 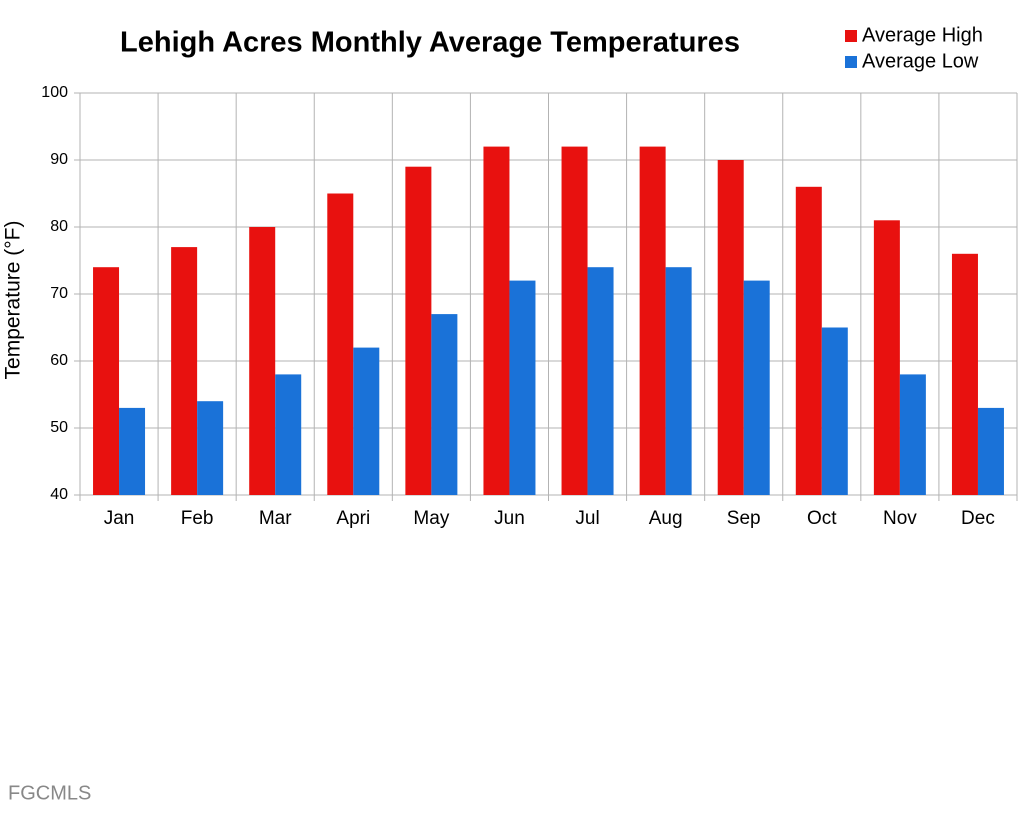 What do you see at coordinates (59, 494) in the screenshot?
I see `y-tick-label: 40` at bounding box center [59, 494].